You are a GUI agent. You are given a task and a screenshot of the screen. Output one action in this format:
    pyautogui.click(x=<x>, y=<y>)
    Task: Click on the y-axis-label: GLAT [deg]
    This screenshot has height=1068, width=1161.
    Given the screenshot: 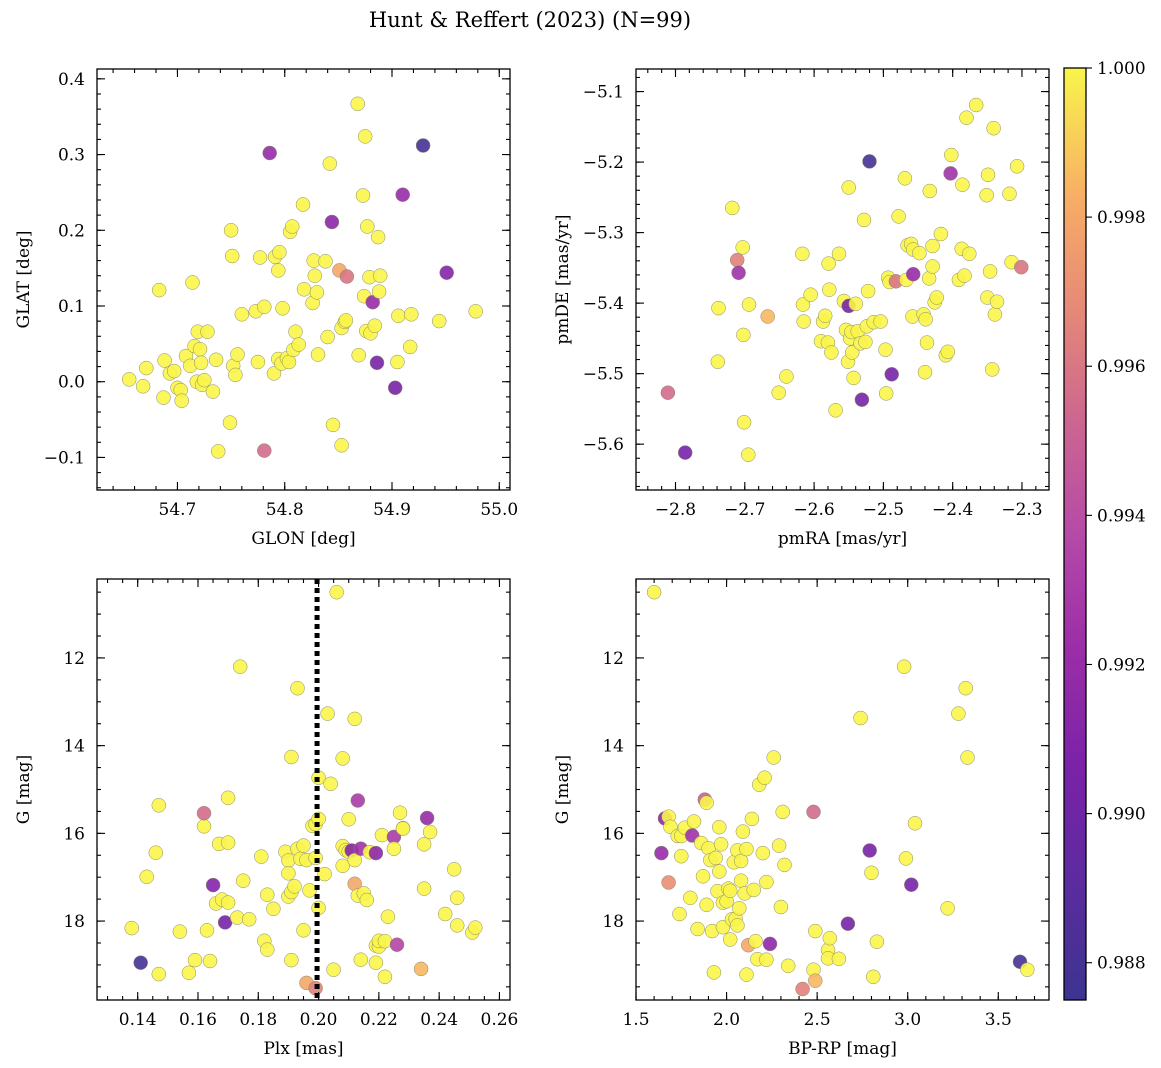 What is the action you would take?
    pyautogui.click(x=24, y=279)
    